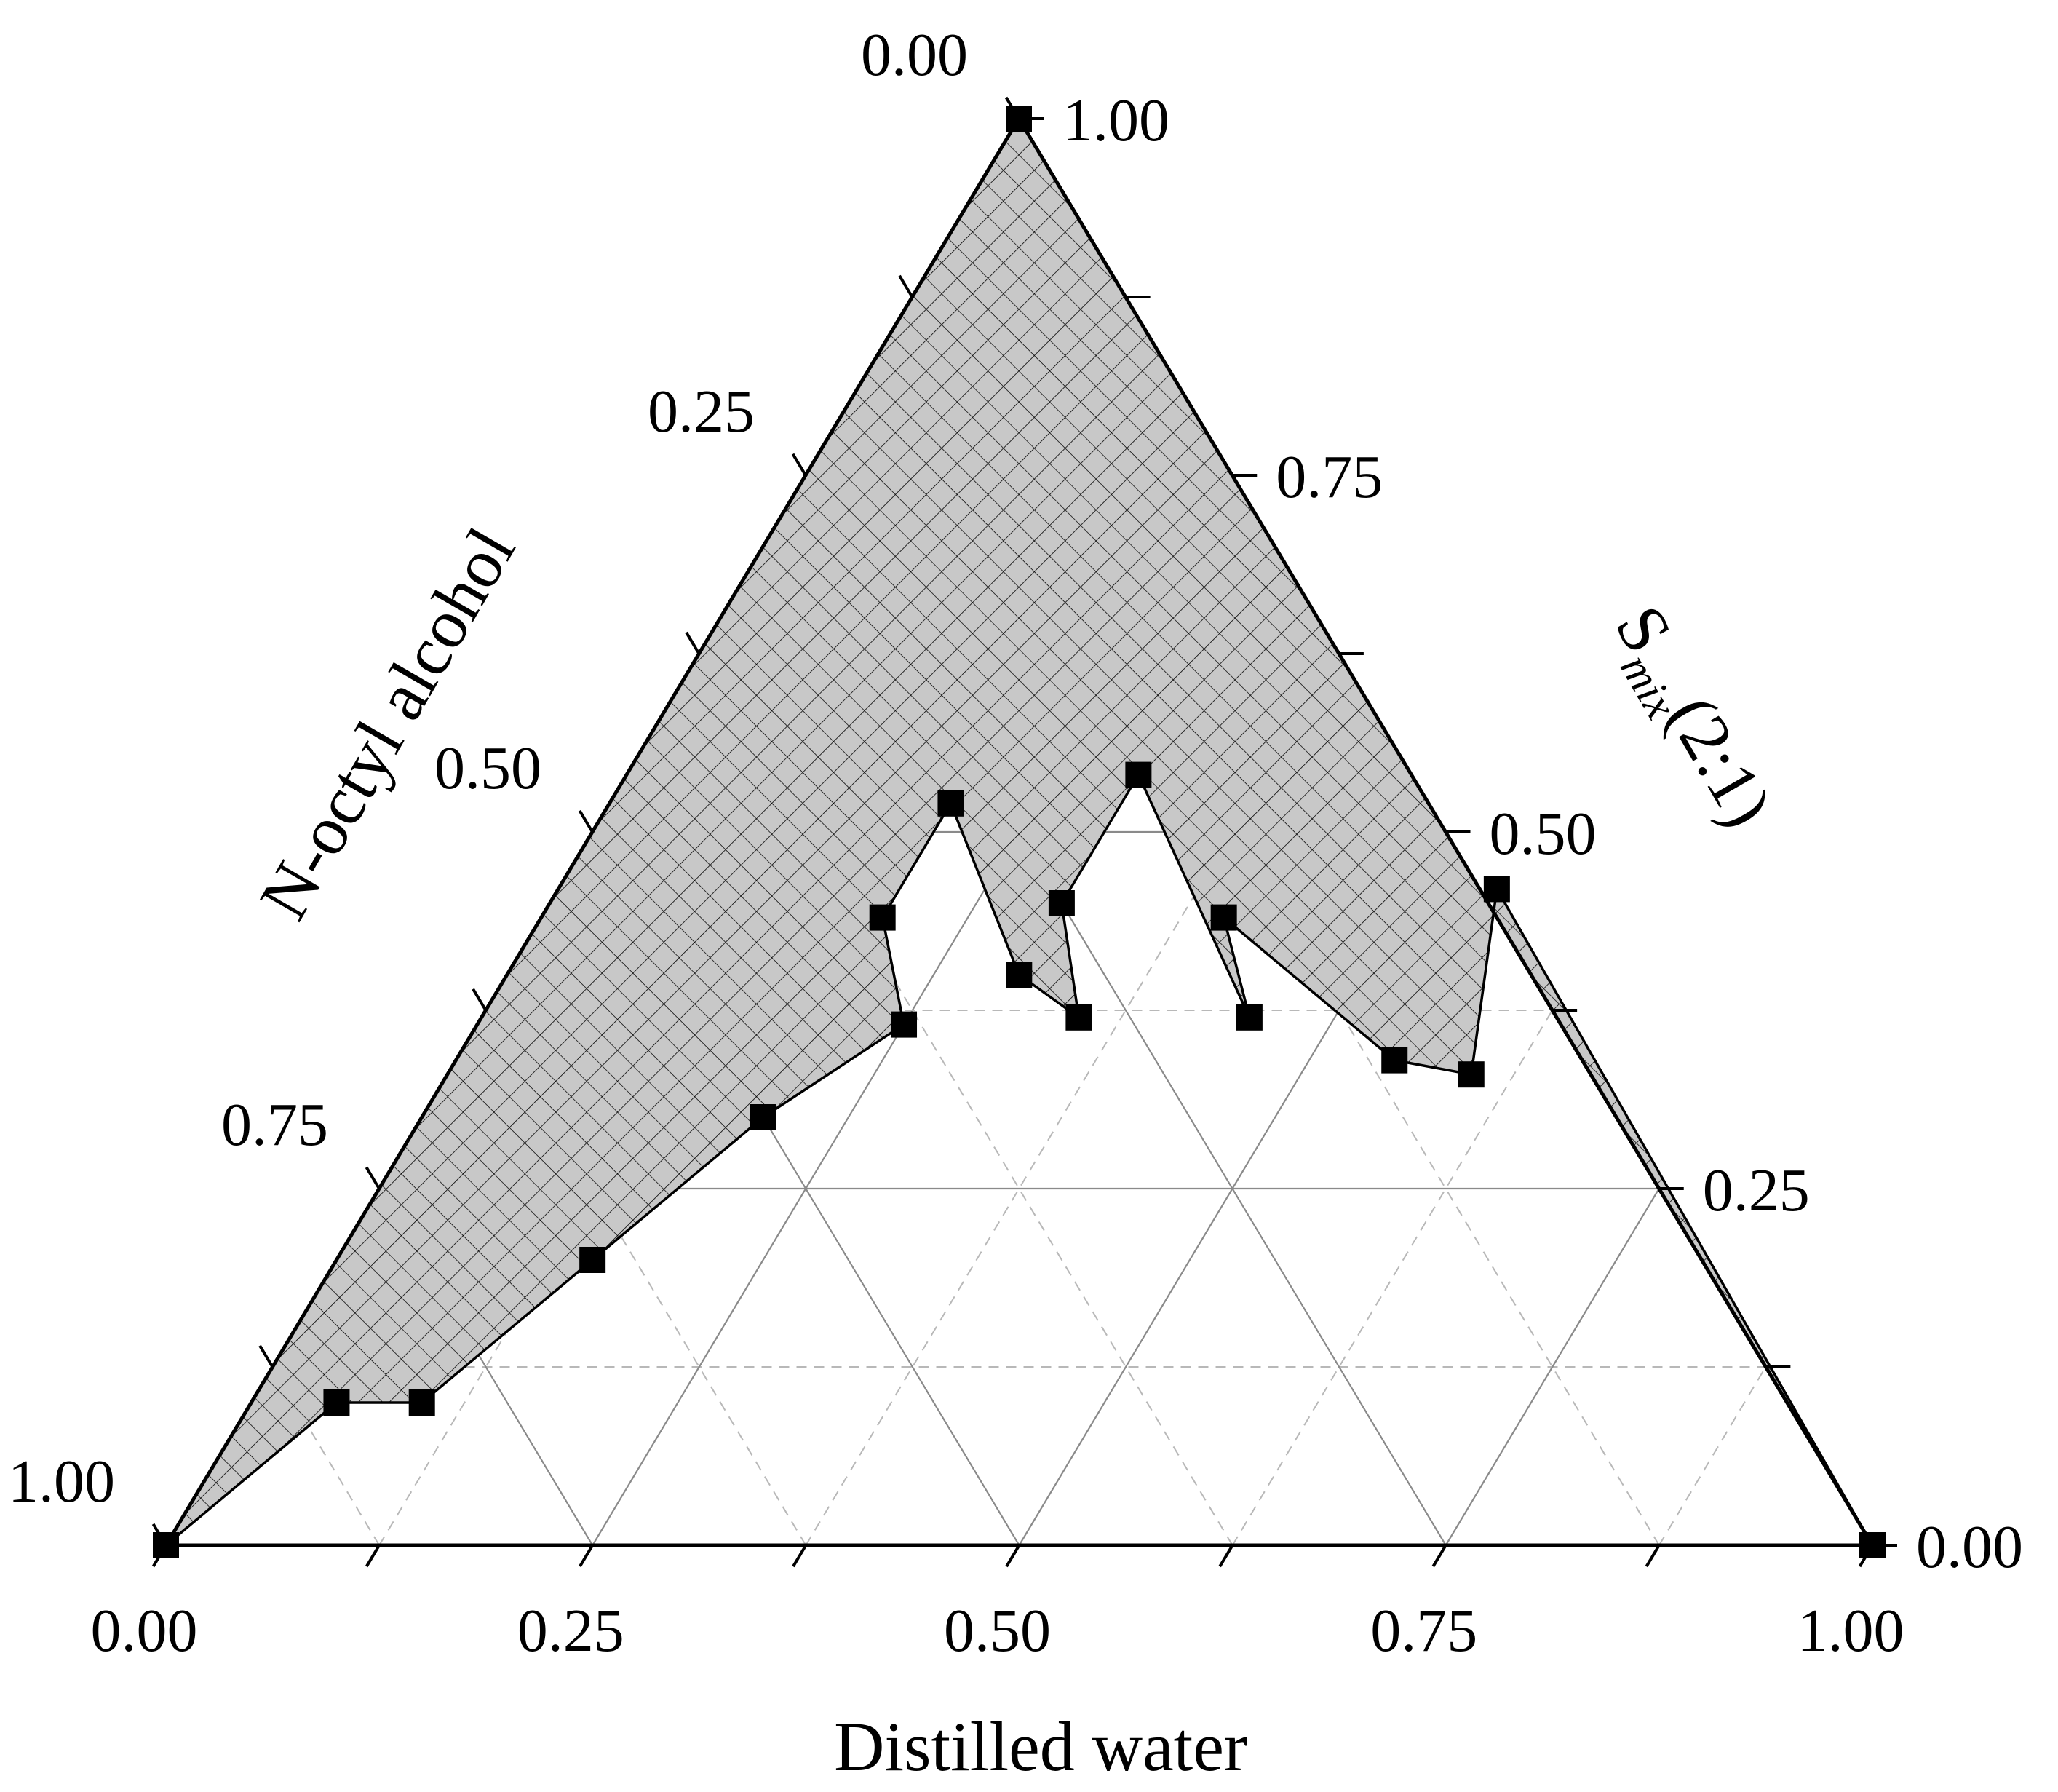 The image size is (2058, 1792). I want to click on right-tick-label: 0.25, so click(1756, 1190).